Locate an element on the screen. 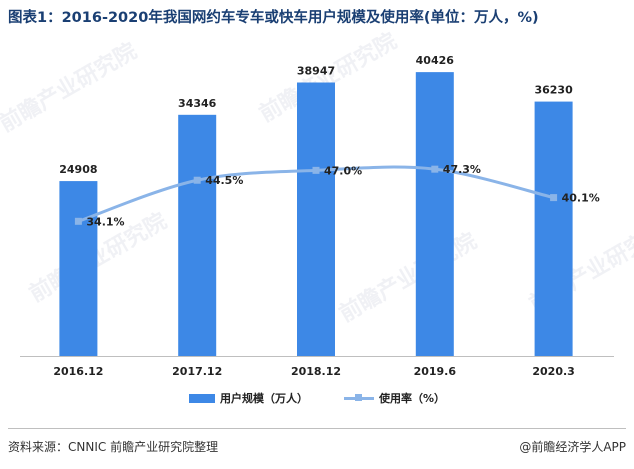 This screenshot has height=469, width=634. legend-bar-swatch is located at coordinates (201, 398).